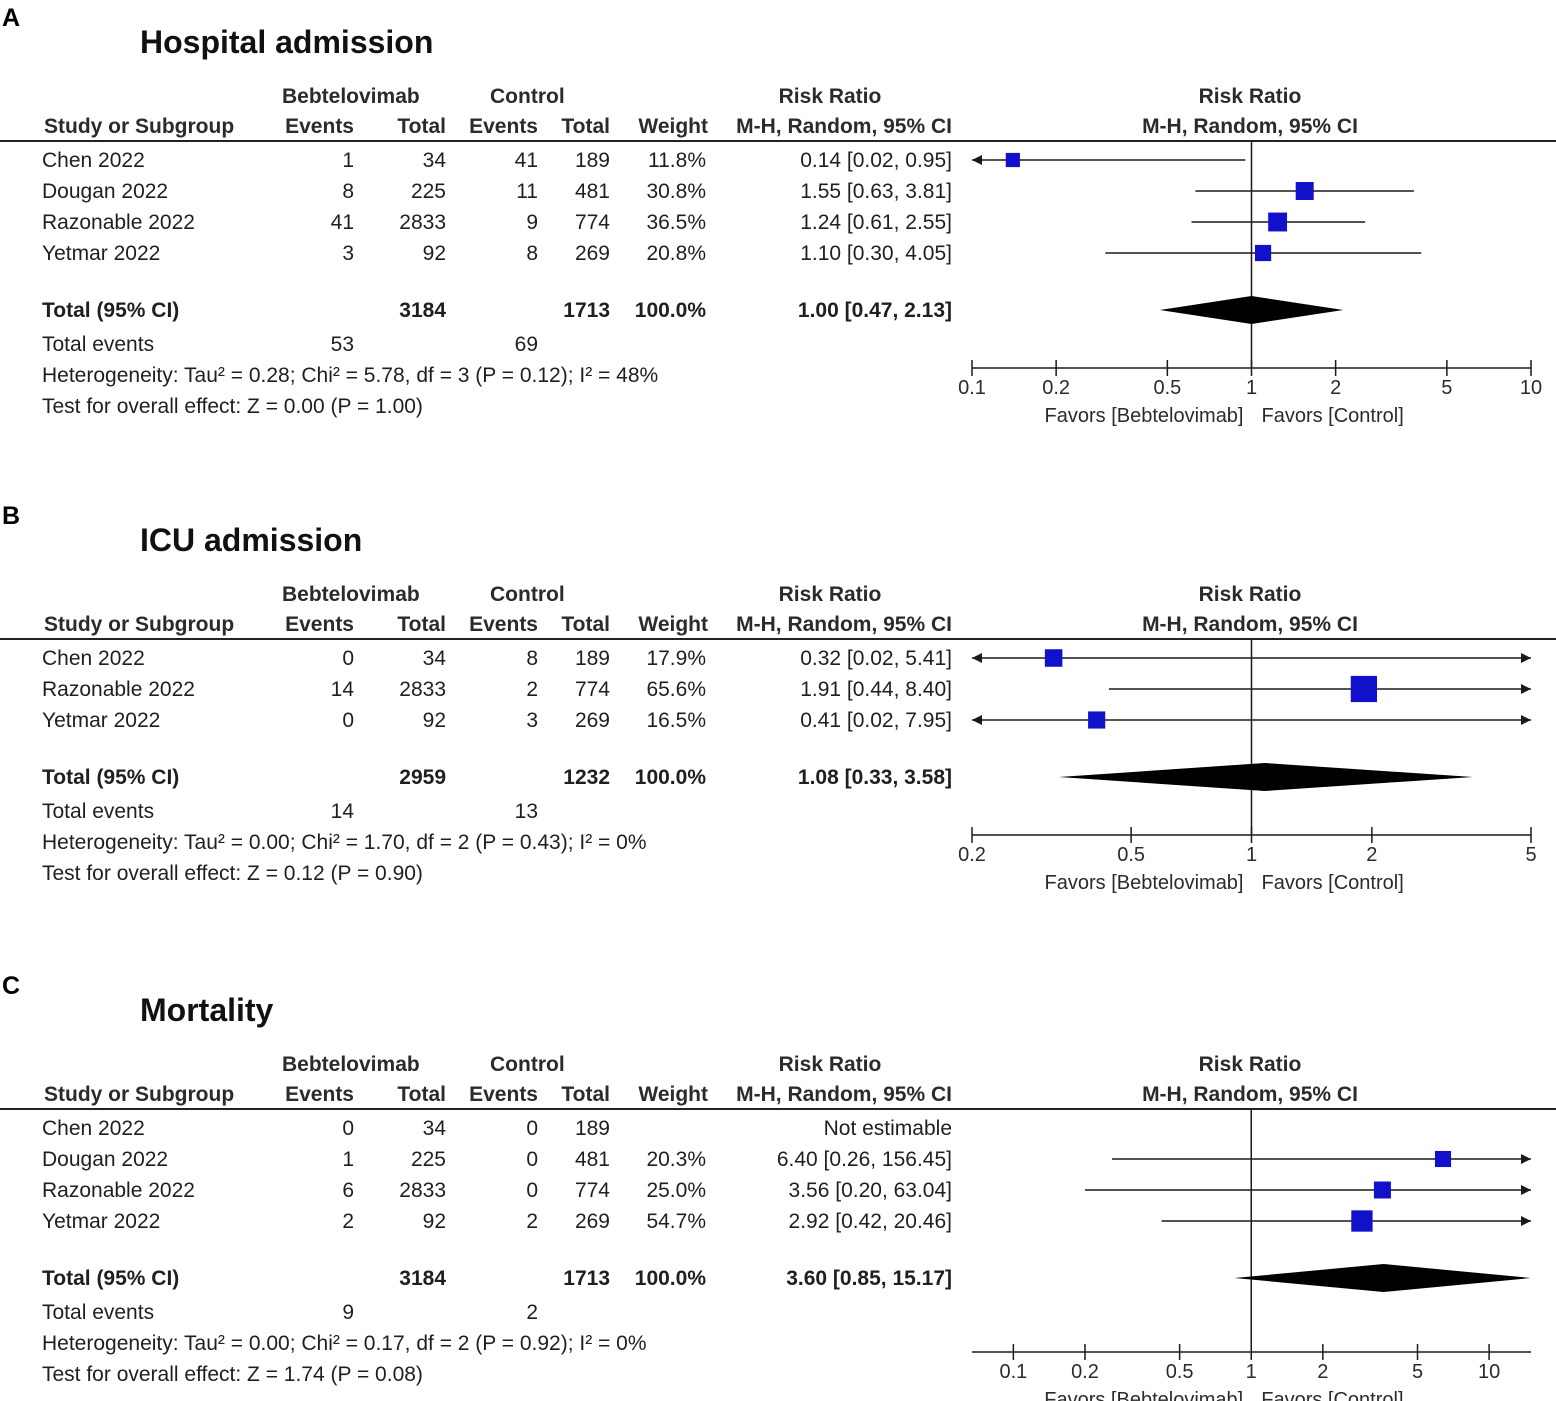  Describe the element at coordinates (1530, 855) in the screenshot. I see `axis-tick-label: 5` at that location.